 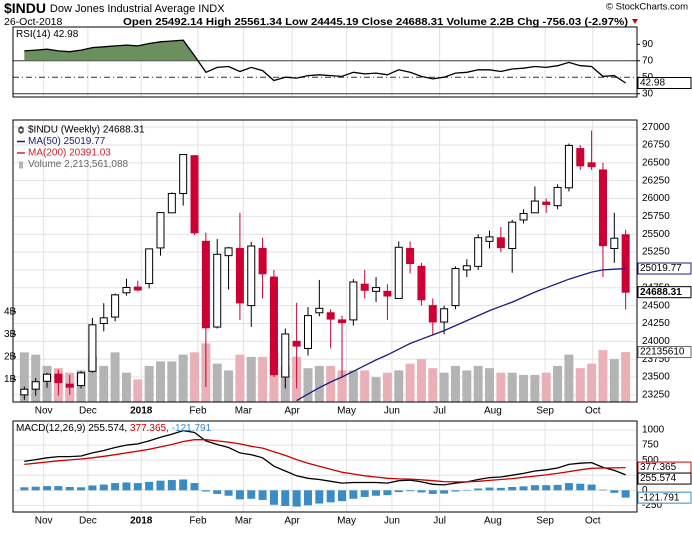 I want to click on legend-label: 255.574,, so click(x=107, y=428).